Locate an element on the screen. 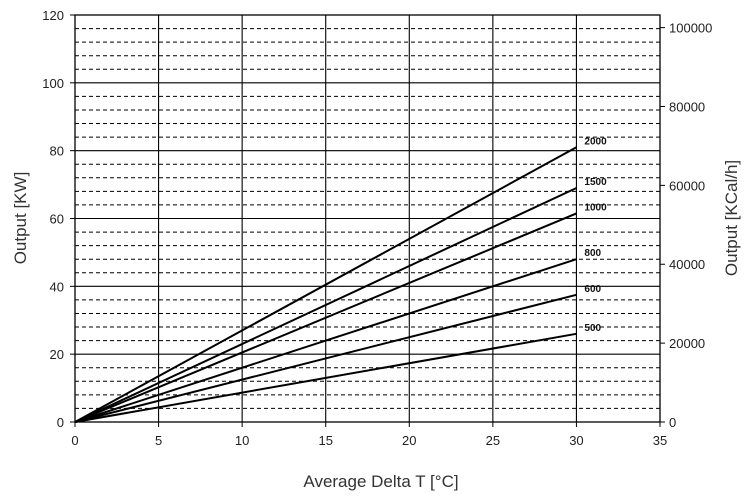 The width and height of the screenshot is (748, 499). x-tick-label: 15 is located at coordinates (325, 440).